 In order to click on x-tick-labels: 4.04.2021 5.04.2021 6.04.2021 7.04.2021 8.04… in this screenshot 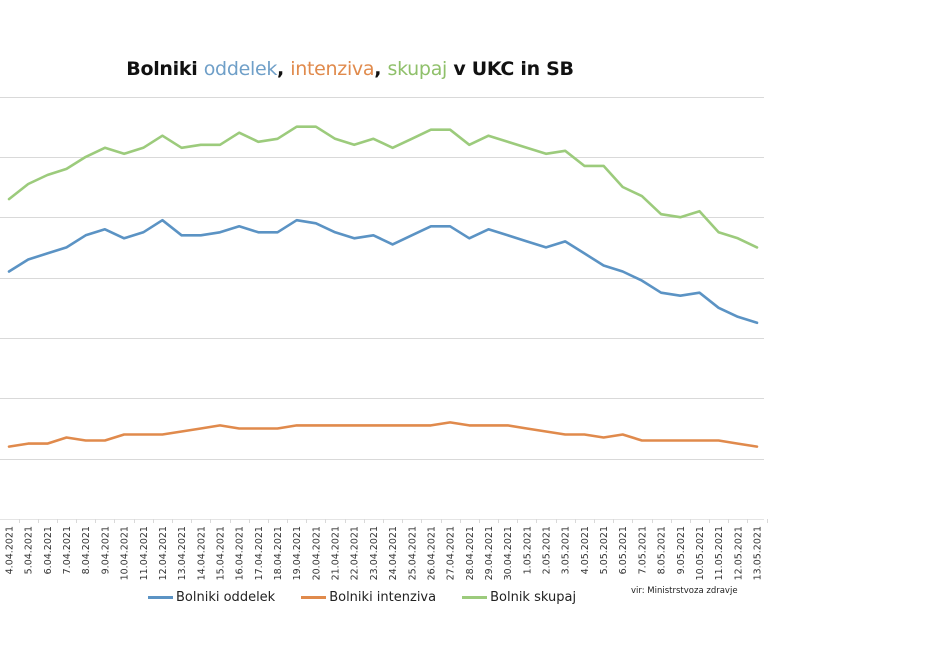, I will do `click(384, 553)`.